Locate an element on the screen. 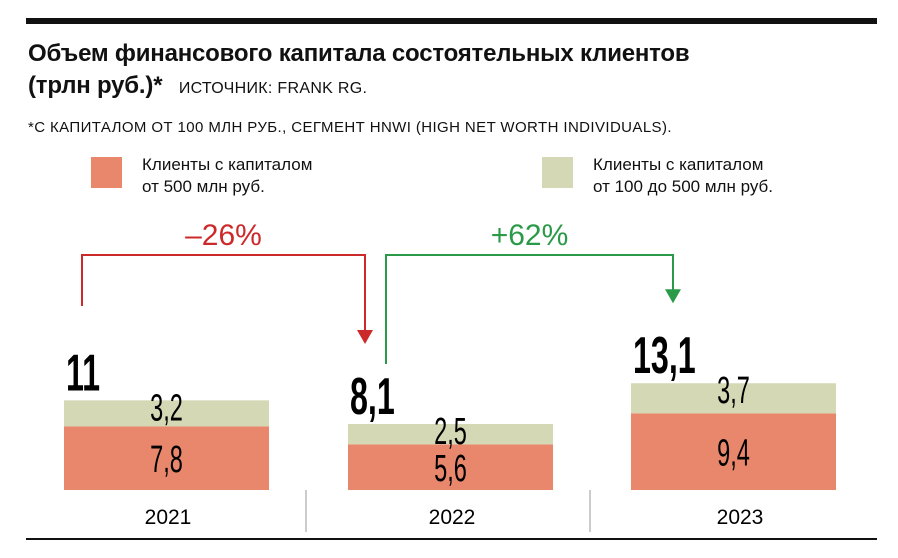 The image size is (898, 558). bar-over-500-2023 is located at coordinates (733, 451).